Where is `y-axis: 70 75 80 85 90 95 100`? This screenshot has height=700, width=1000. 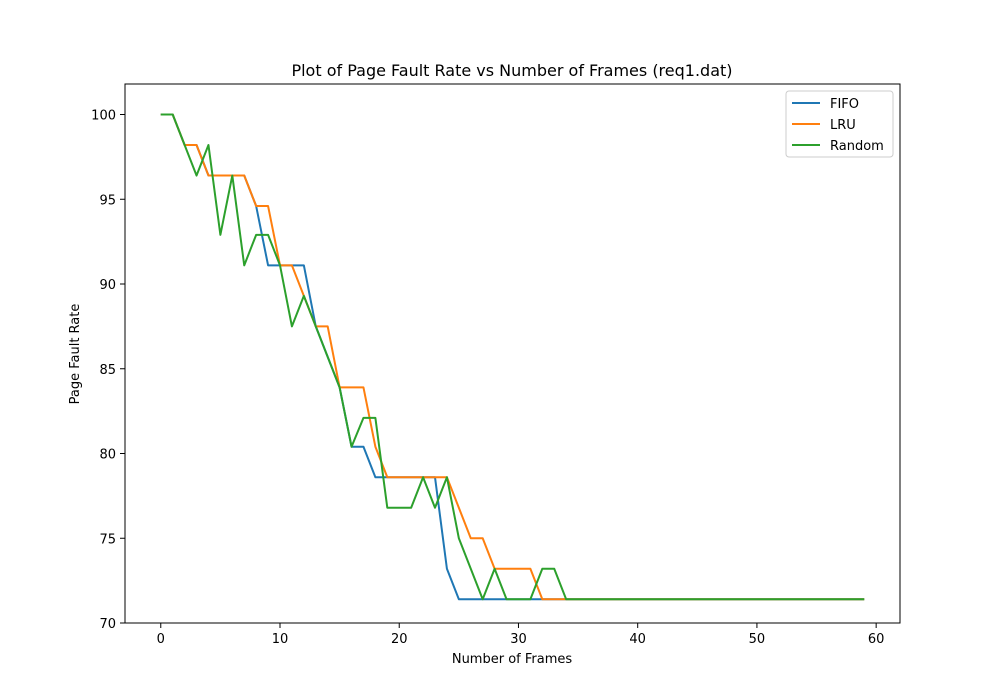
y-axis: 70 75 80 85 90 95 100 is located at coordinates (108, 370).